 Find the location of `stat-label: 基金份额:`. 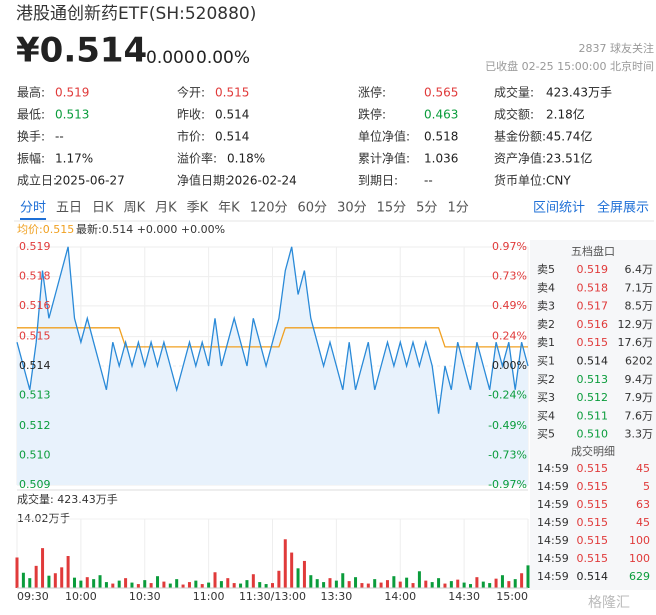

stat-label: 基金份额: is located at coordinates (520, 136).